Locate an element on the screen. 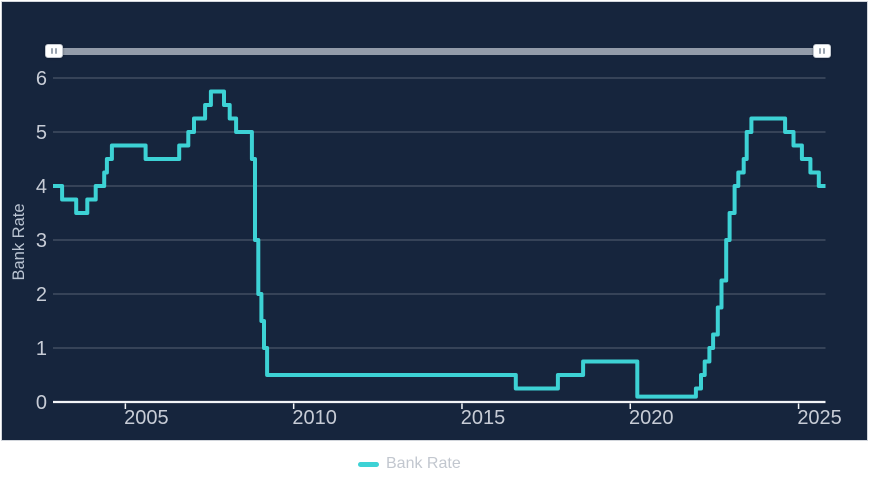 The height and width of the screenshot is (500, 870). slider-handle-right is located at coordinates (822, 51).